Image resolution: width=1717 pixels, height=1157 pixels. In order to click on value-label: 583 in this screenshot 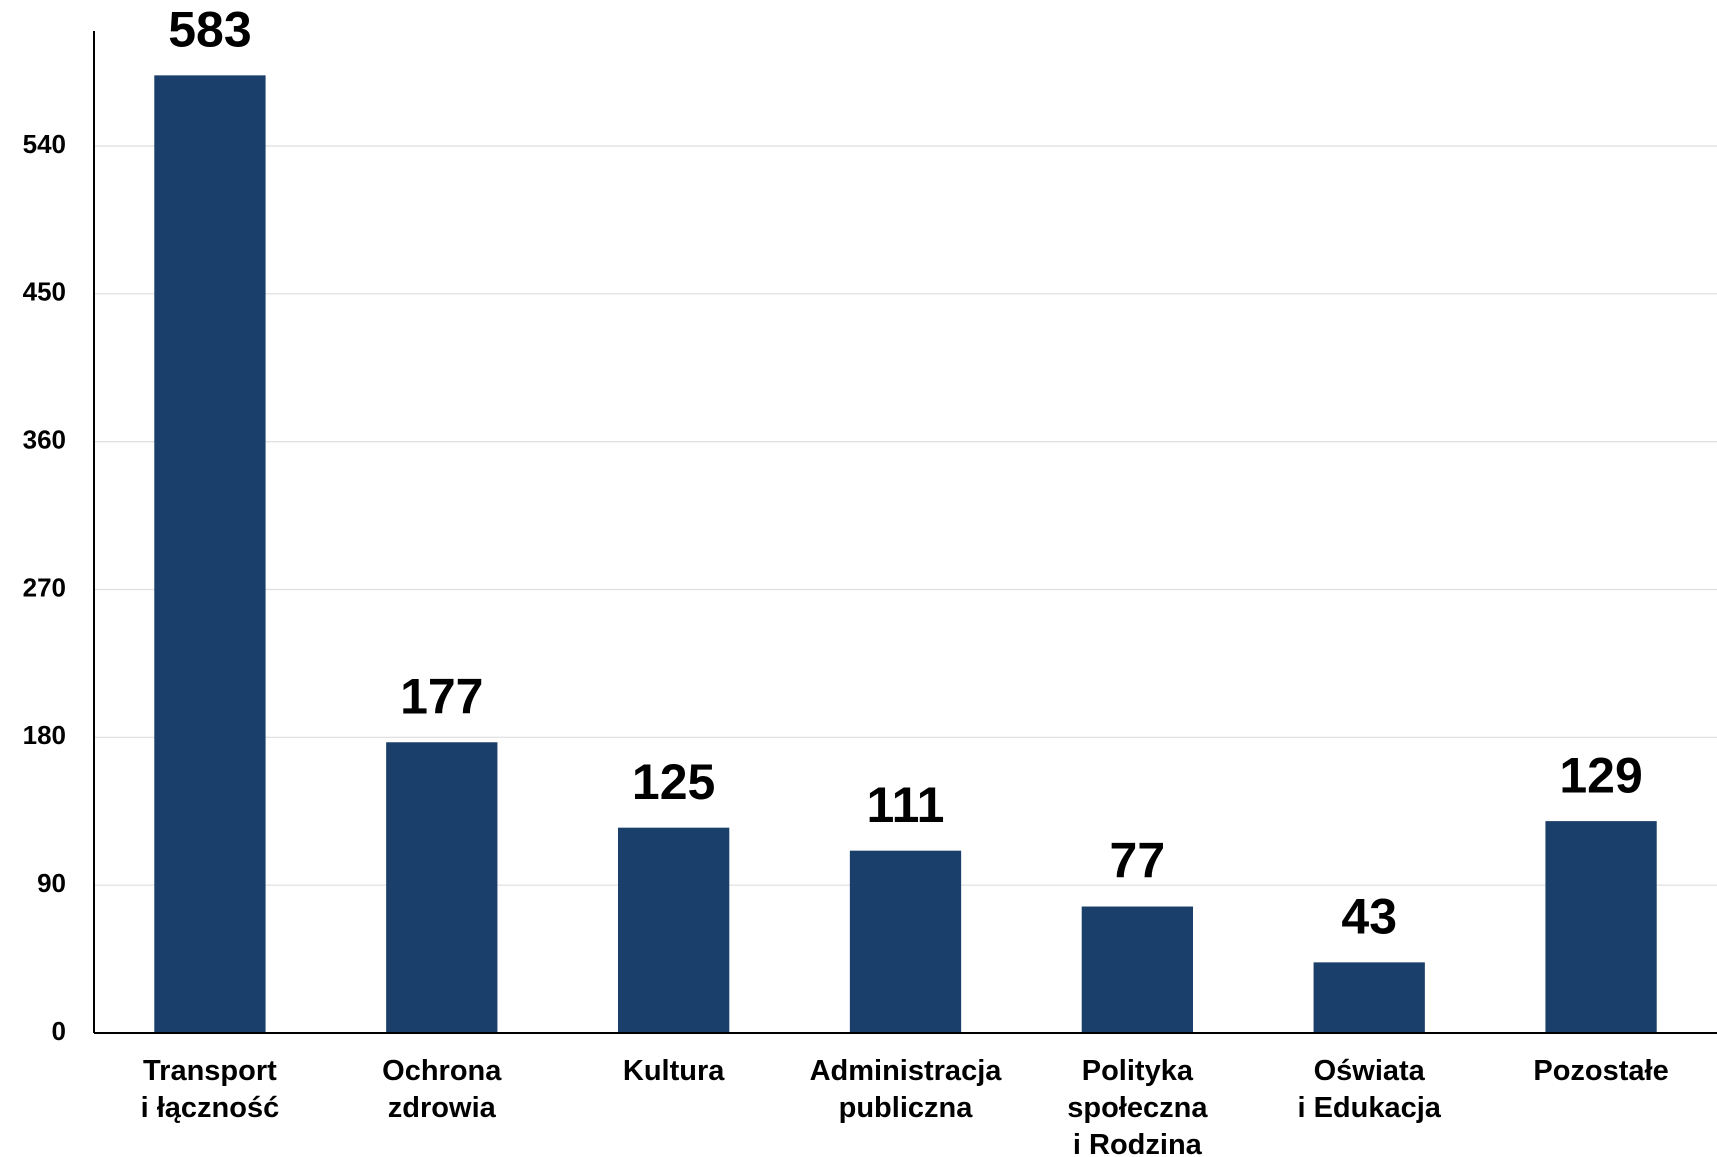, I will do `click(209, 30)`.